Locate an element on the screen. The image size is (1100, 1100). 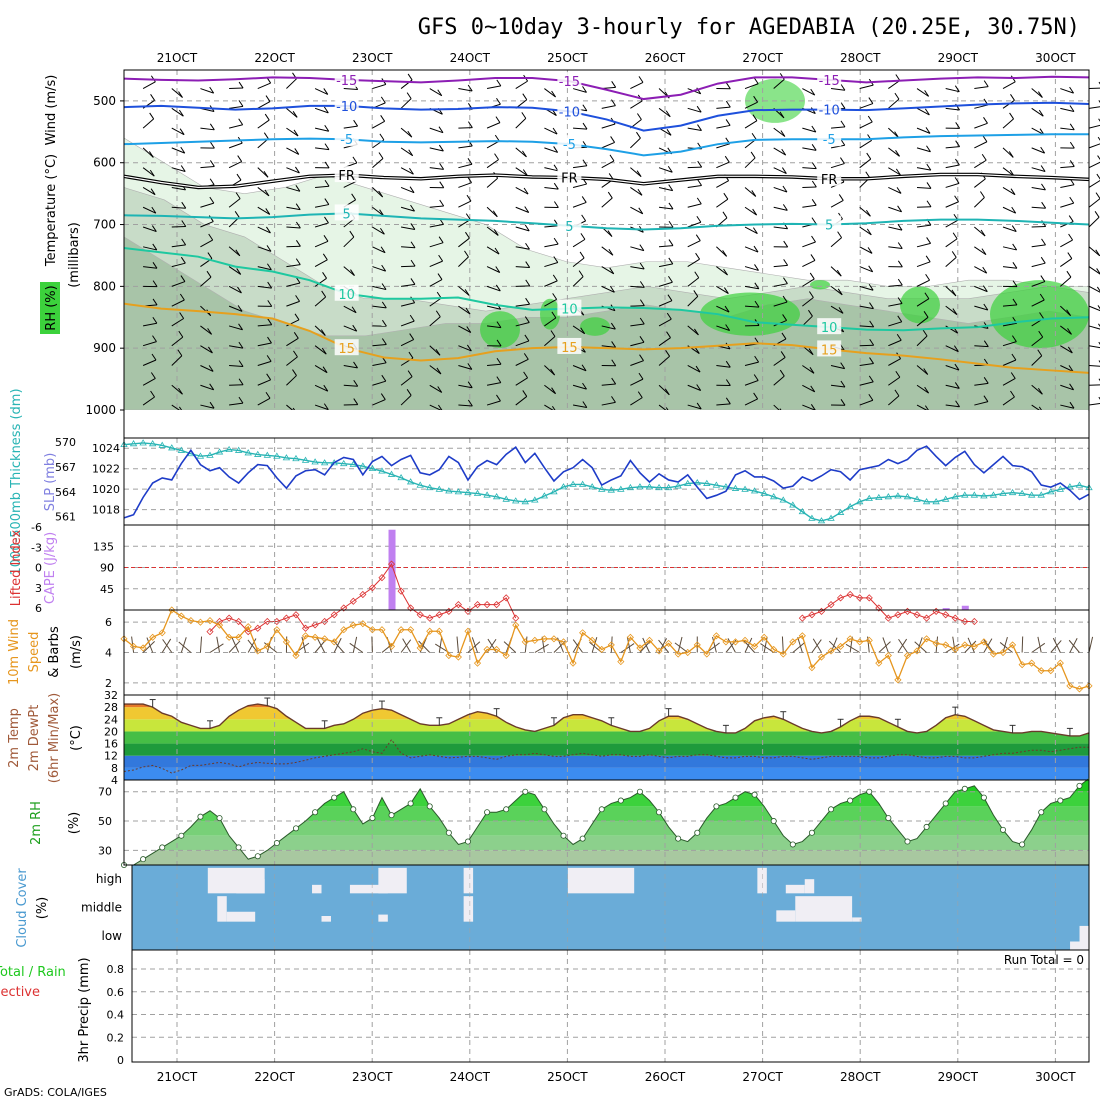
day-label-bottom: 27OCT is located at coordinates (762, 1077).